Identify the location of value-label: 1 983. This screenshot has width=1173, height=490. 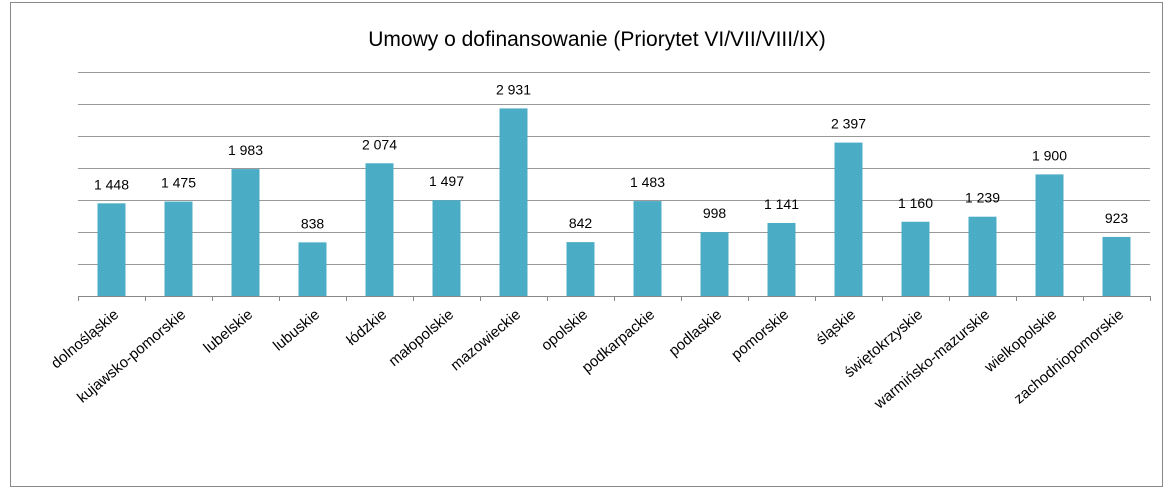
(245, 150).